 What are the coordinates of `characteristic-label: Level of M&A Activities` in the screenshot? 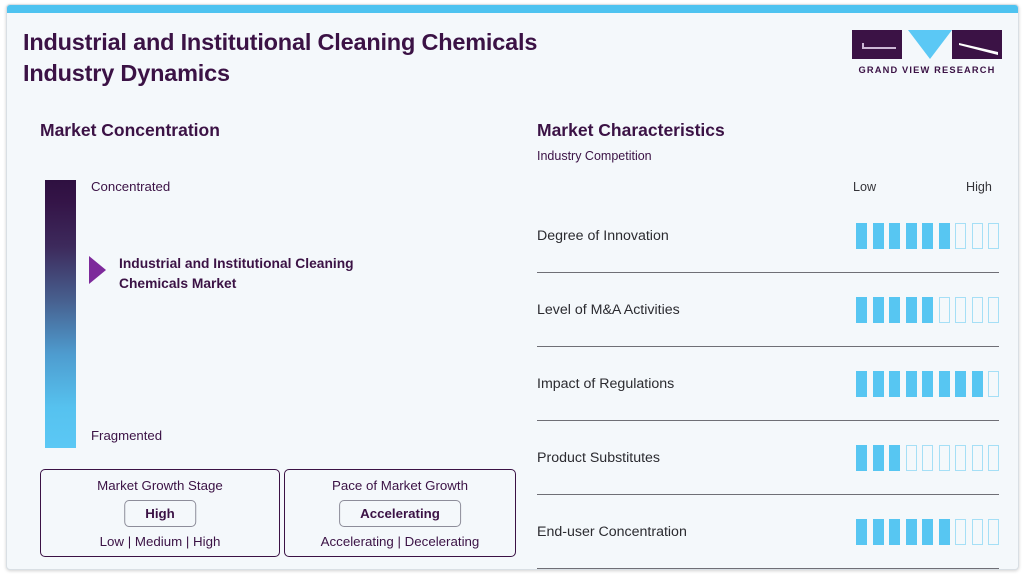 It's located at (608, 309).